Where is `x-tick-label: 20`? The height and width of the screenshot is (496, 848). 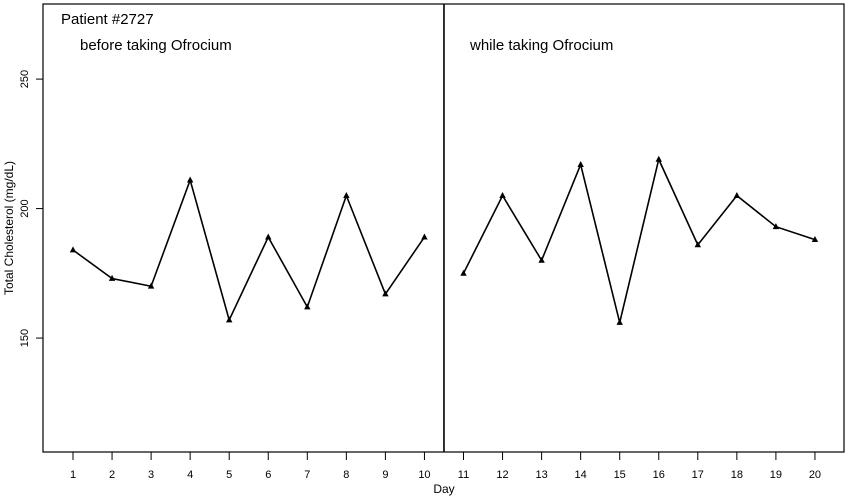 x-tick-label: 20 is located at coordinates (815, 475).